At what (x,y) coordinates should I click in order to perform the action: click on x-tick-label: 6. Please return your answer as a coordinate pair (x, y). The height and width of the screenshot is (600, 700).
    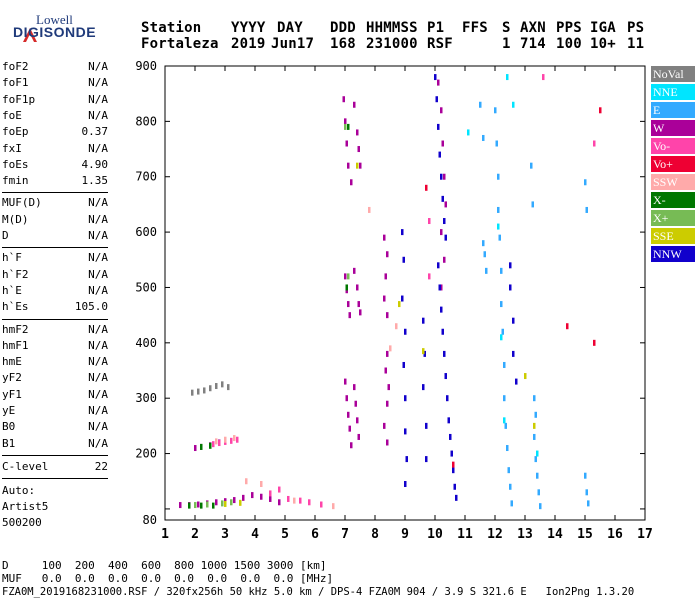
    Looking at the image, I should click on (315, 534).